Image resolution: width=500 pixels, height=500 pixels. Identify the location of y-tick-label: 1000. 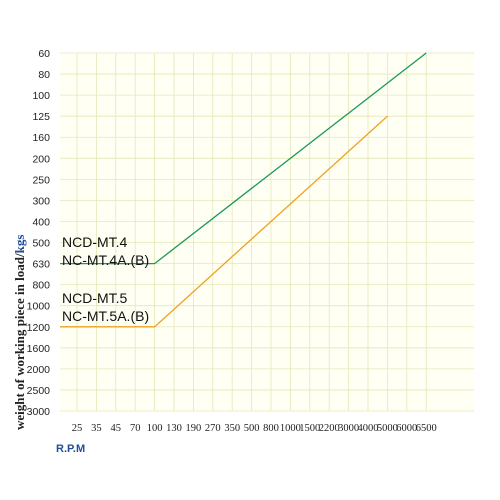
(39, 307).